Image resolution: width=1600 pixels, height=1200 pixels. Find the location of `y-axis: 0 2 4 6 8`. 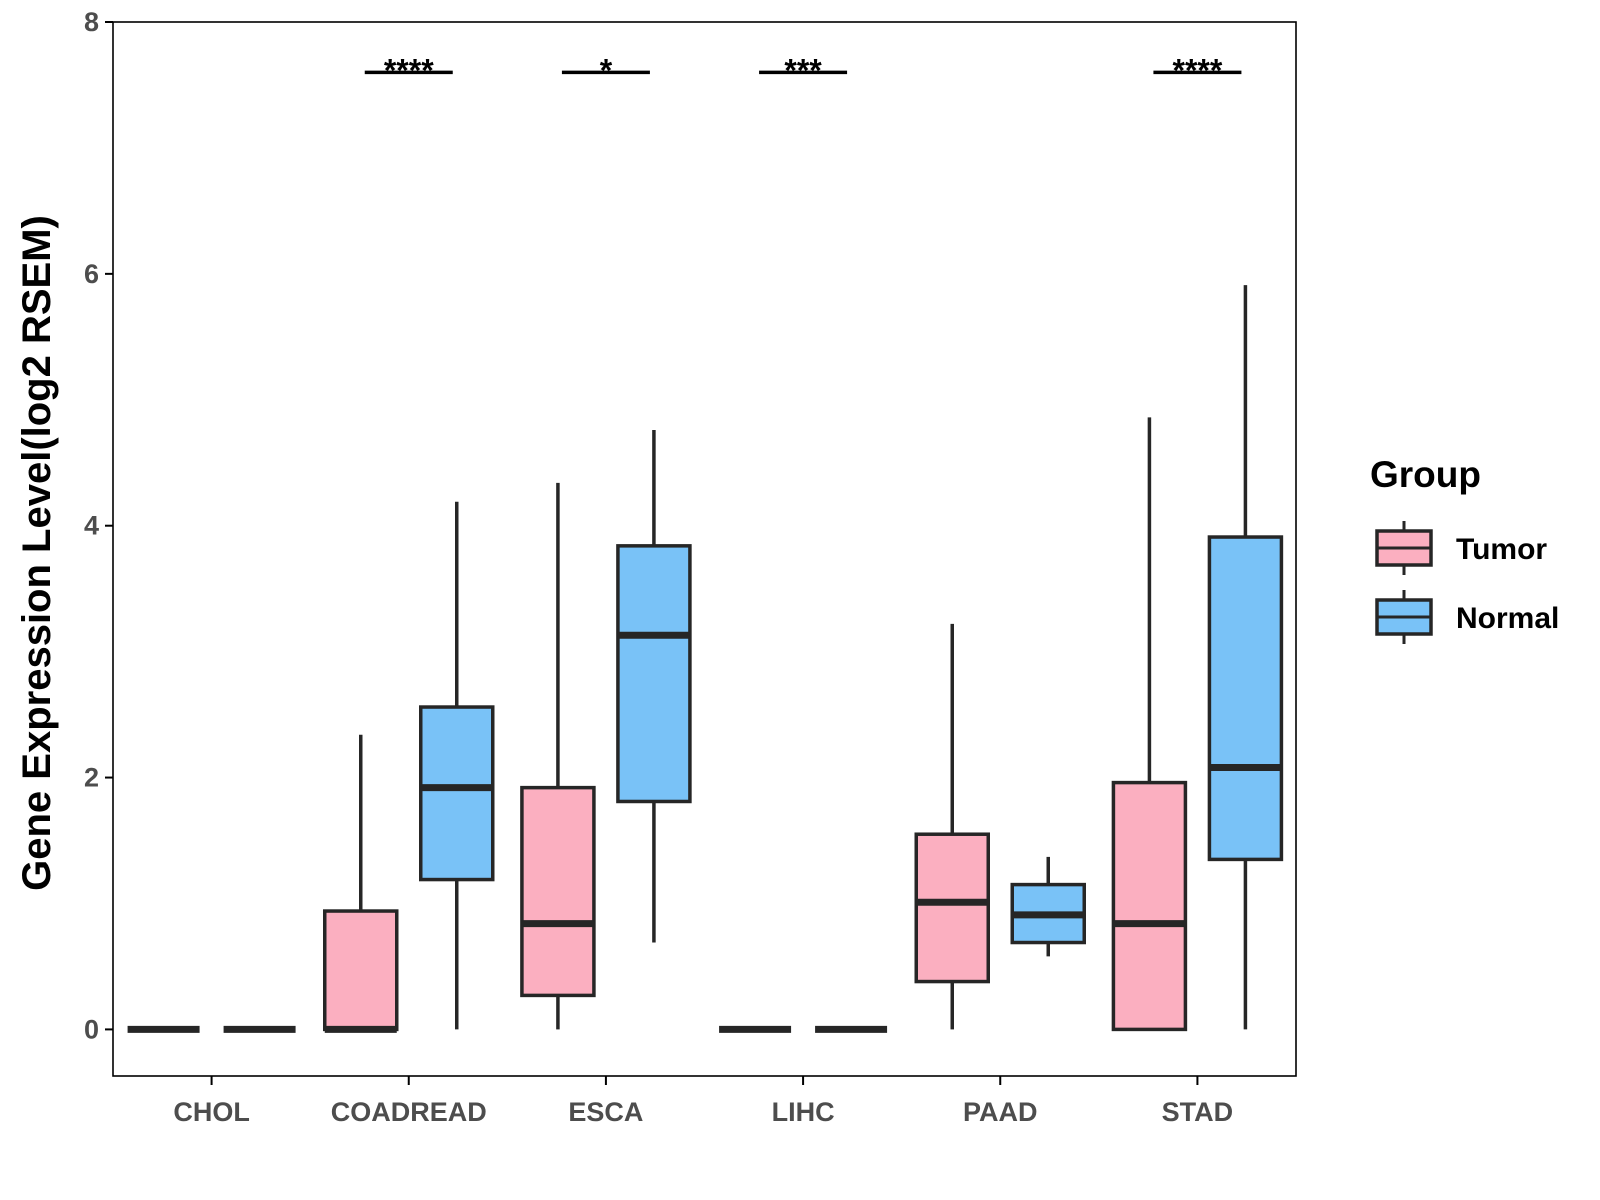

y-axis: 0 2 4 6 8 is located at coordinates (98, 525).